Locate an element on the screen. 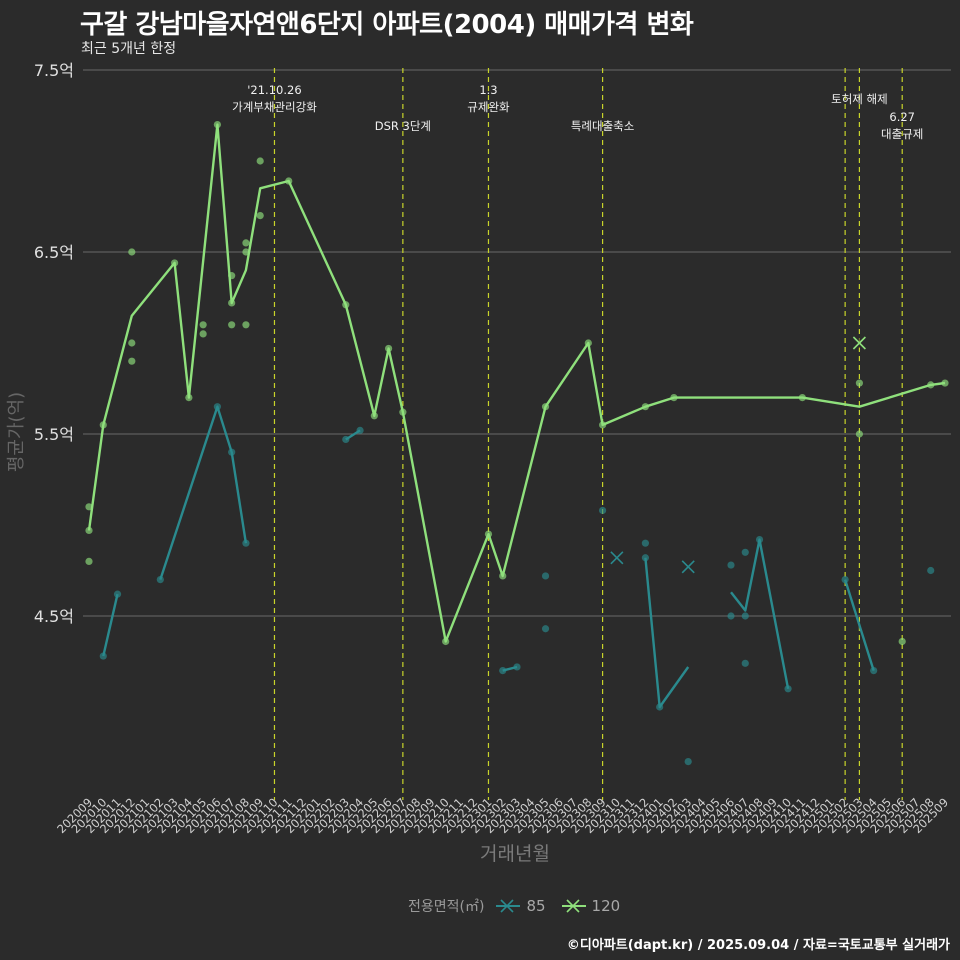  legend-title: 전용면적(㎡) is located at coordinates (446, 907).